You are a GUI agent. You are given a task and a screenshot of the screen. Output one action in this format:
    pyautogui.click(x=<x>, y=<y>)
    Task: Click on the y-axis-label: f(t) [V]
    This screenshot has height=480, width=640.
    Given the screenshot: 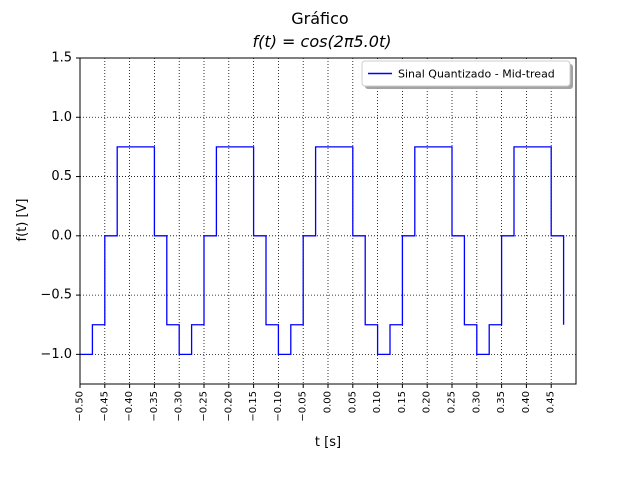 What is the action you would take?
    pyautogui.click(x=22, y=220)
    